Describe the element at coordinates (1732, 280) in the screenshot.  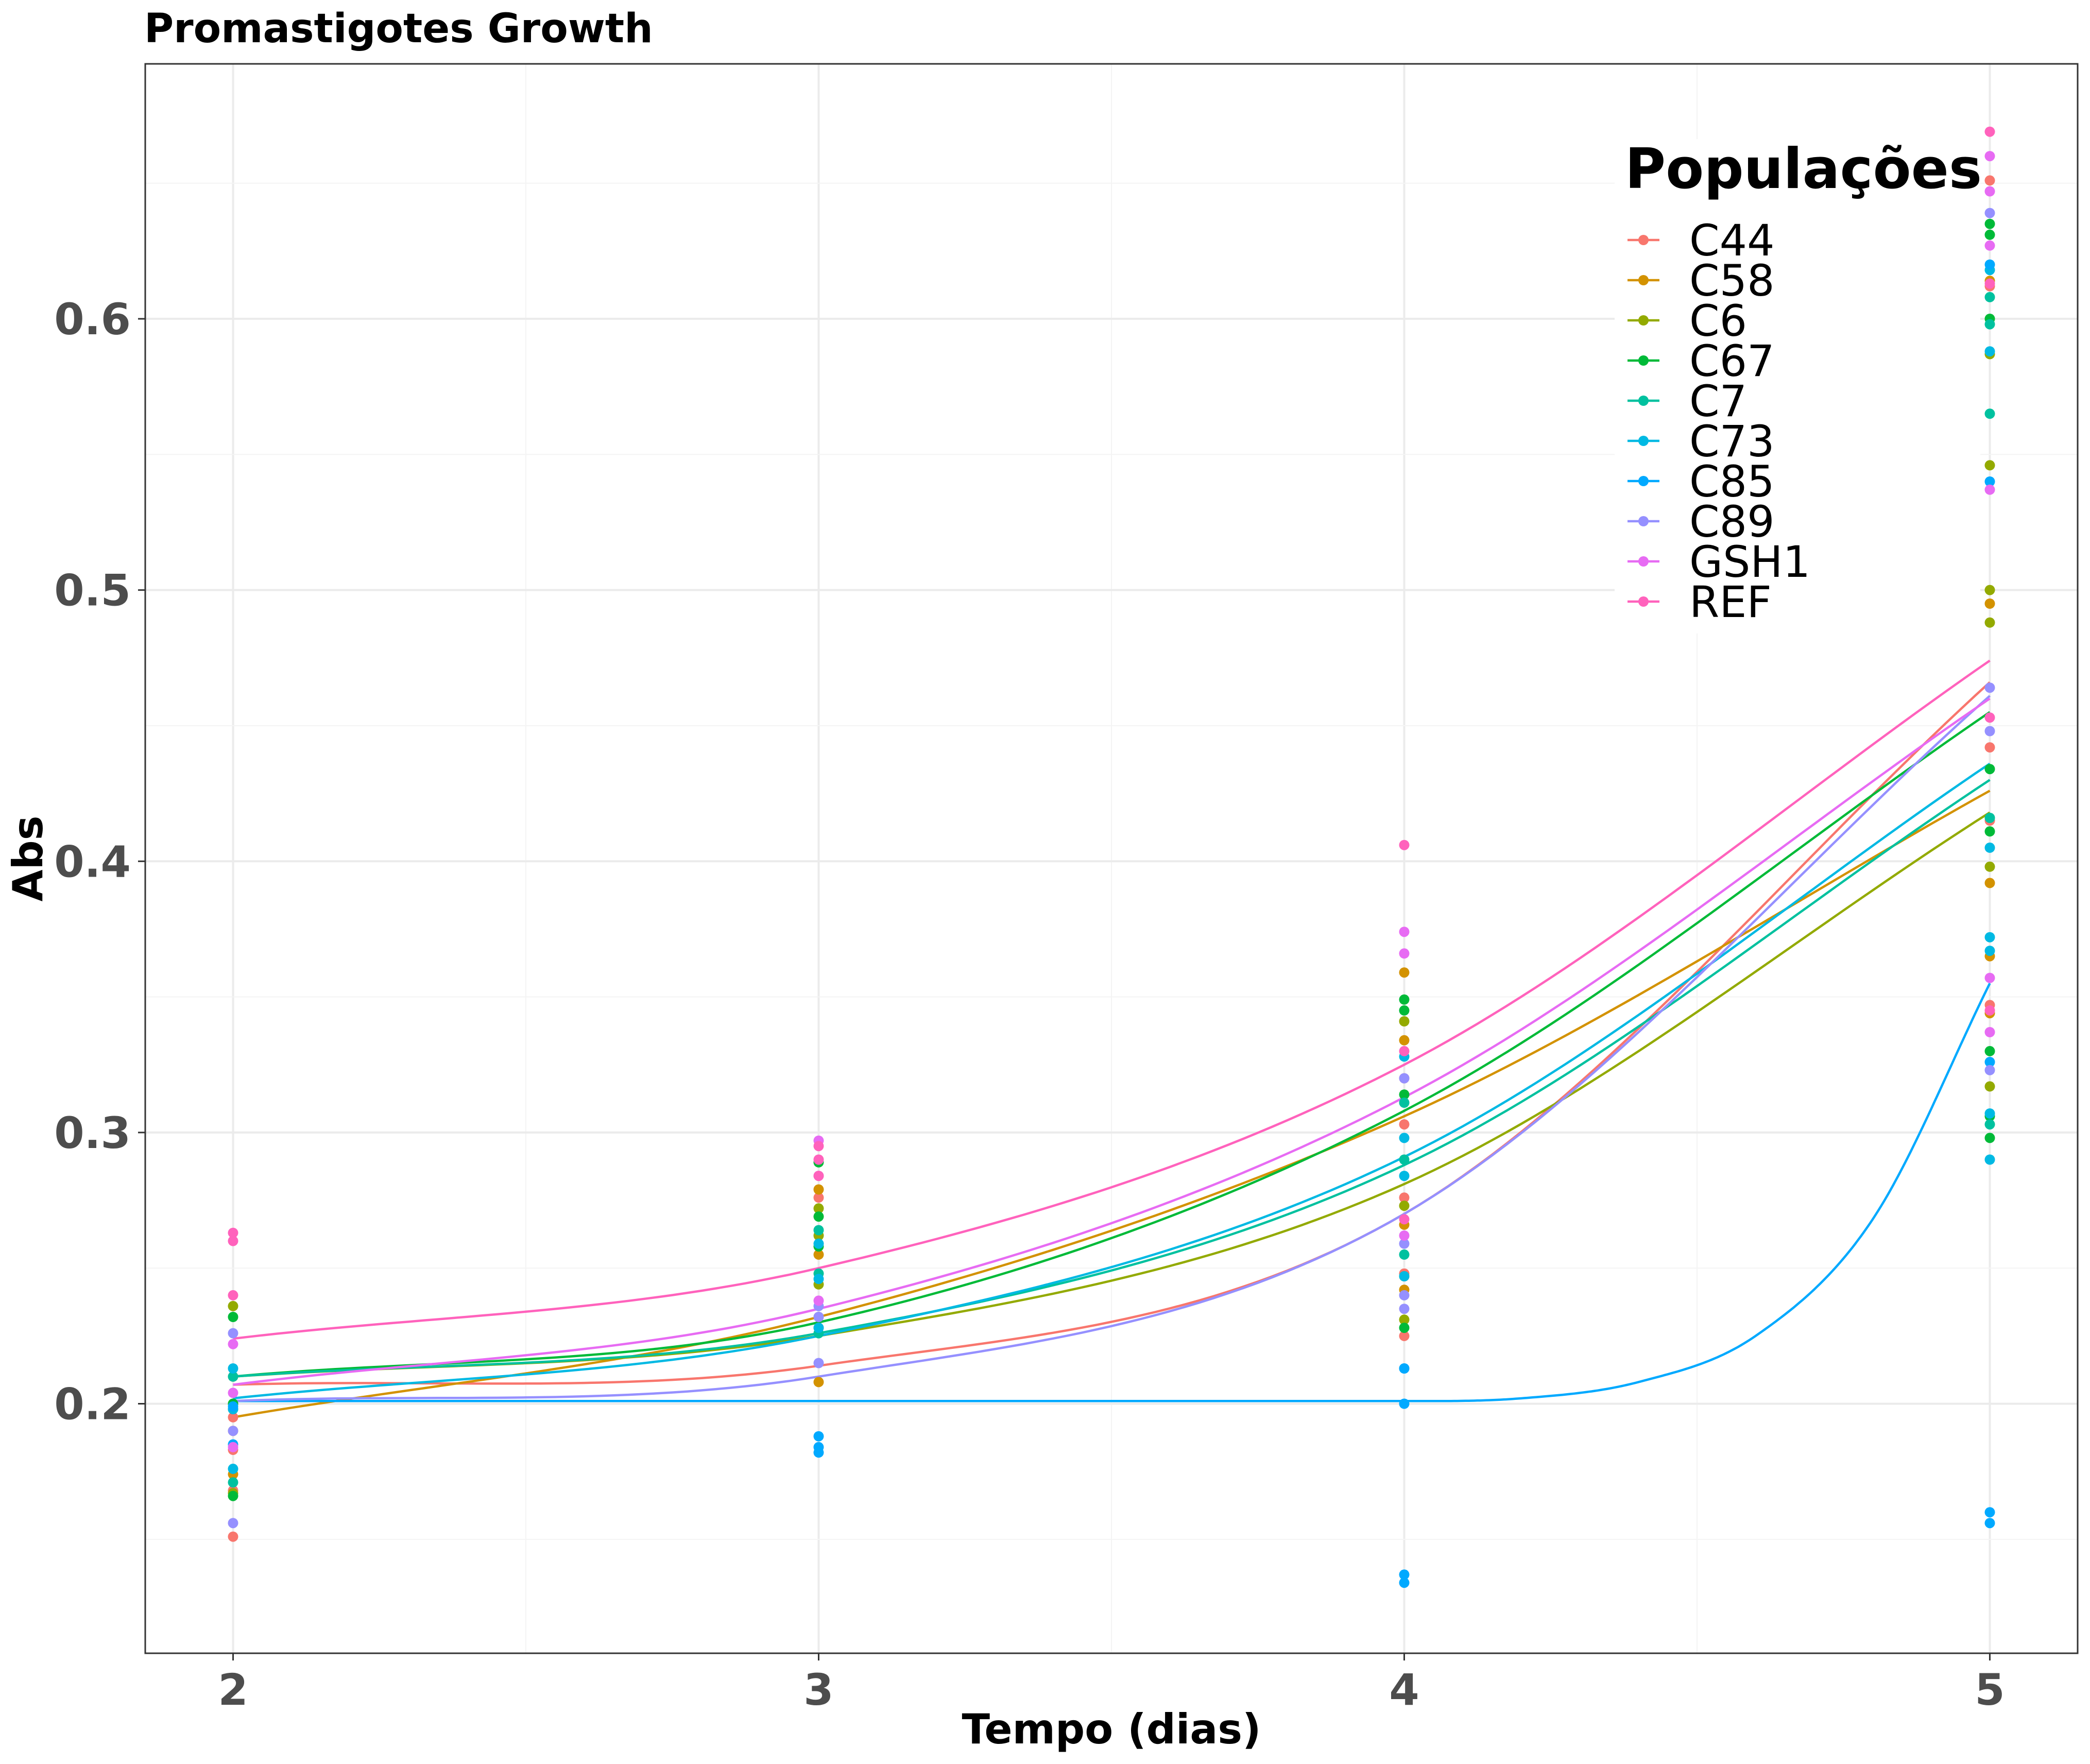
I see `legend-label: C58` at that location.